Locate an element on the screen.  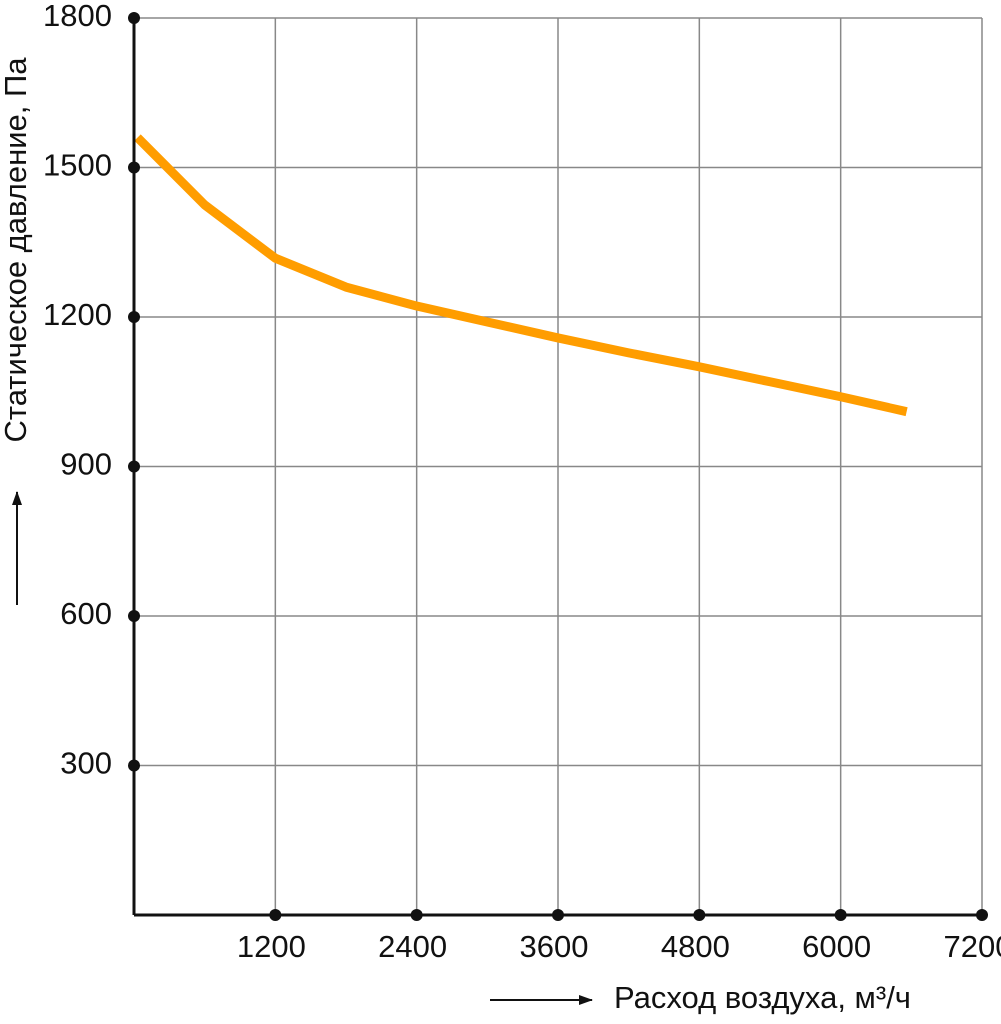
y-axis-label: Статическое давление, Па is located at coordinates (16, 250).